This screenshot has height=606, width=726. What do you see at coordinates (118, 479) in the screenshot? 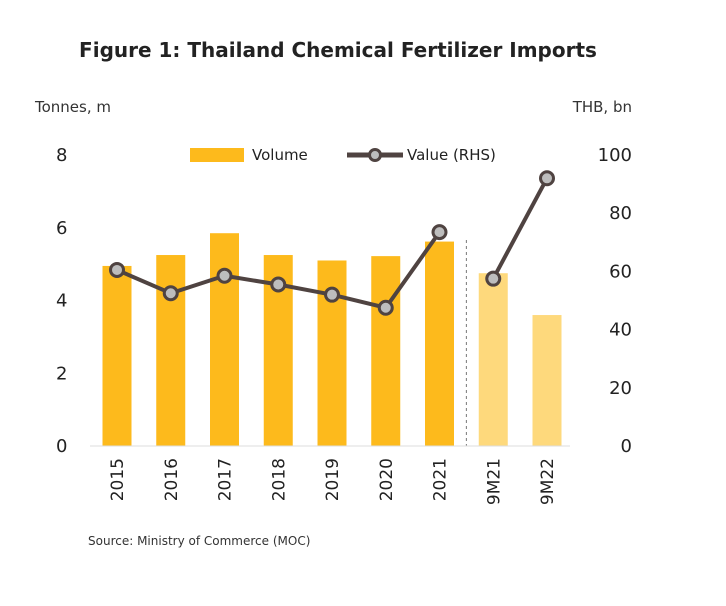
I see `category-label: 2015` at bounding box center [118, 479].